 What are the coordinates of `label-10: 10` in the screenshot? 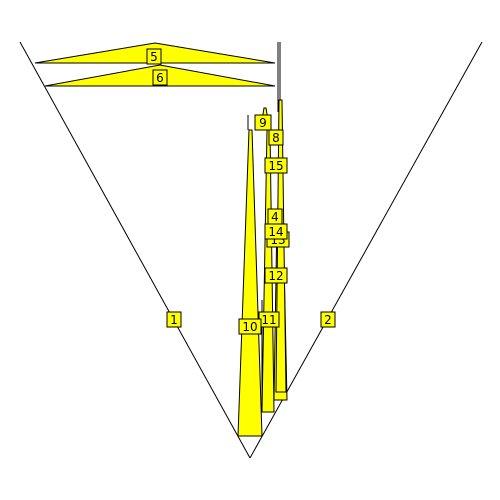 It's located at (250, 326).